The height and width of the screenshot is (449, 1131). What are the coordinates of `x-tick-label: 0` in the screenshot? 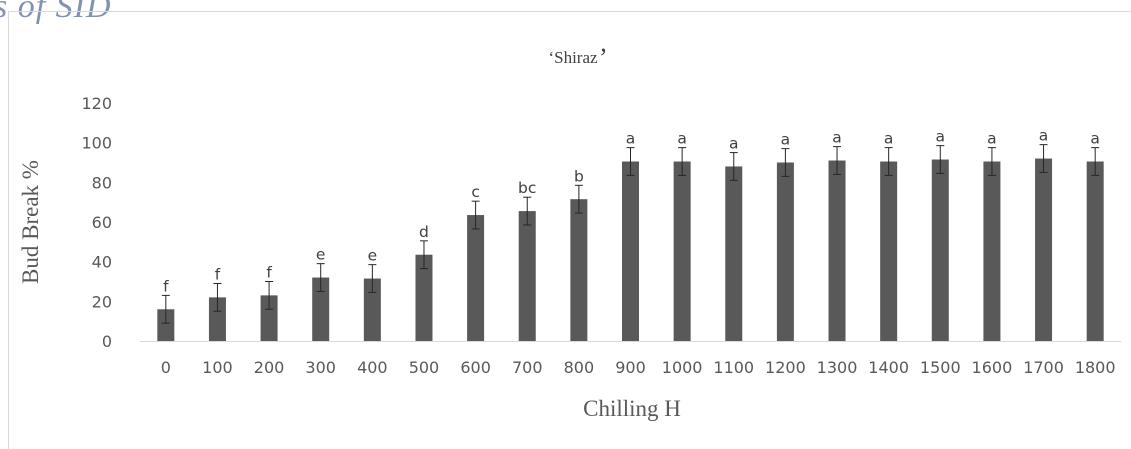 It's located at (166, 367).